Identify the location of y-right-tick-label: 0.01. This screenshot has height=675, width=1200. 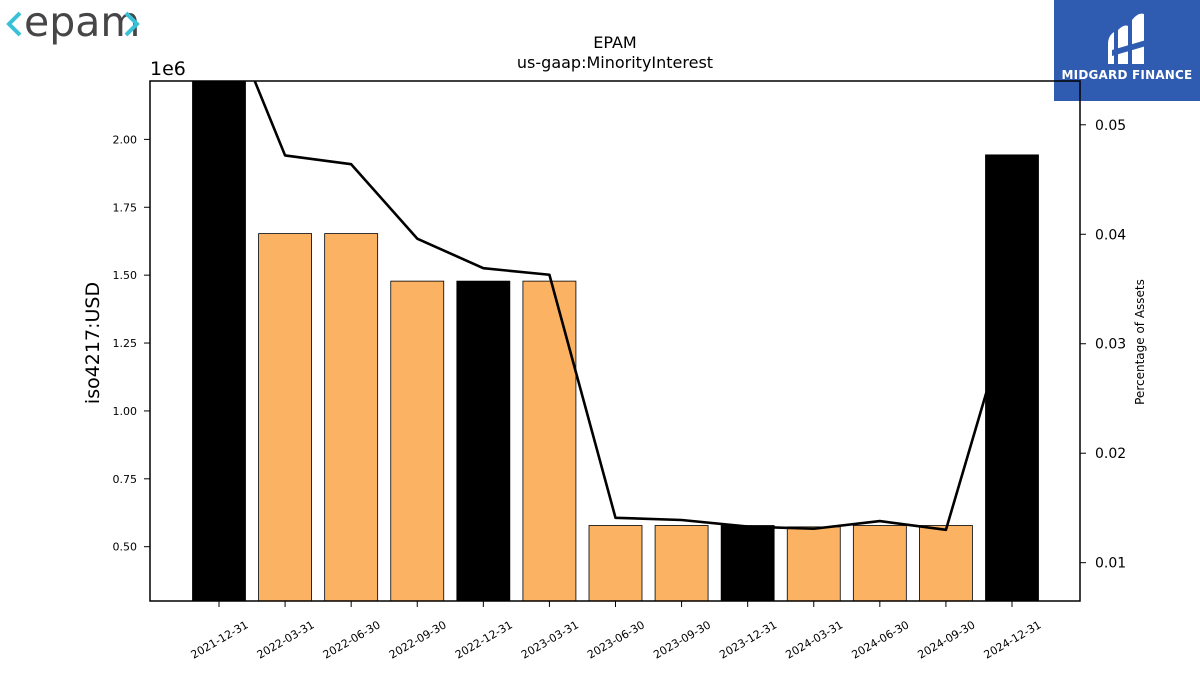
(1110, 564).